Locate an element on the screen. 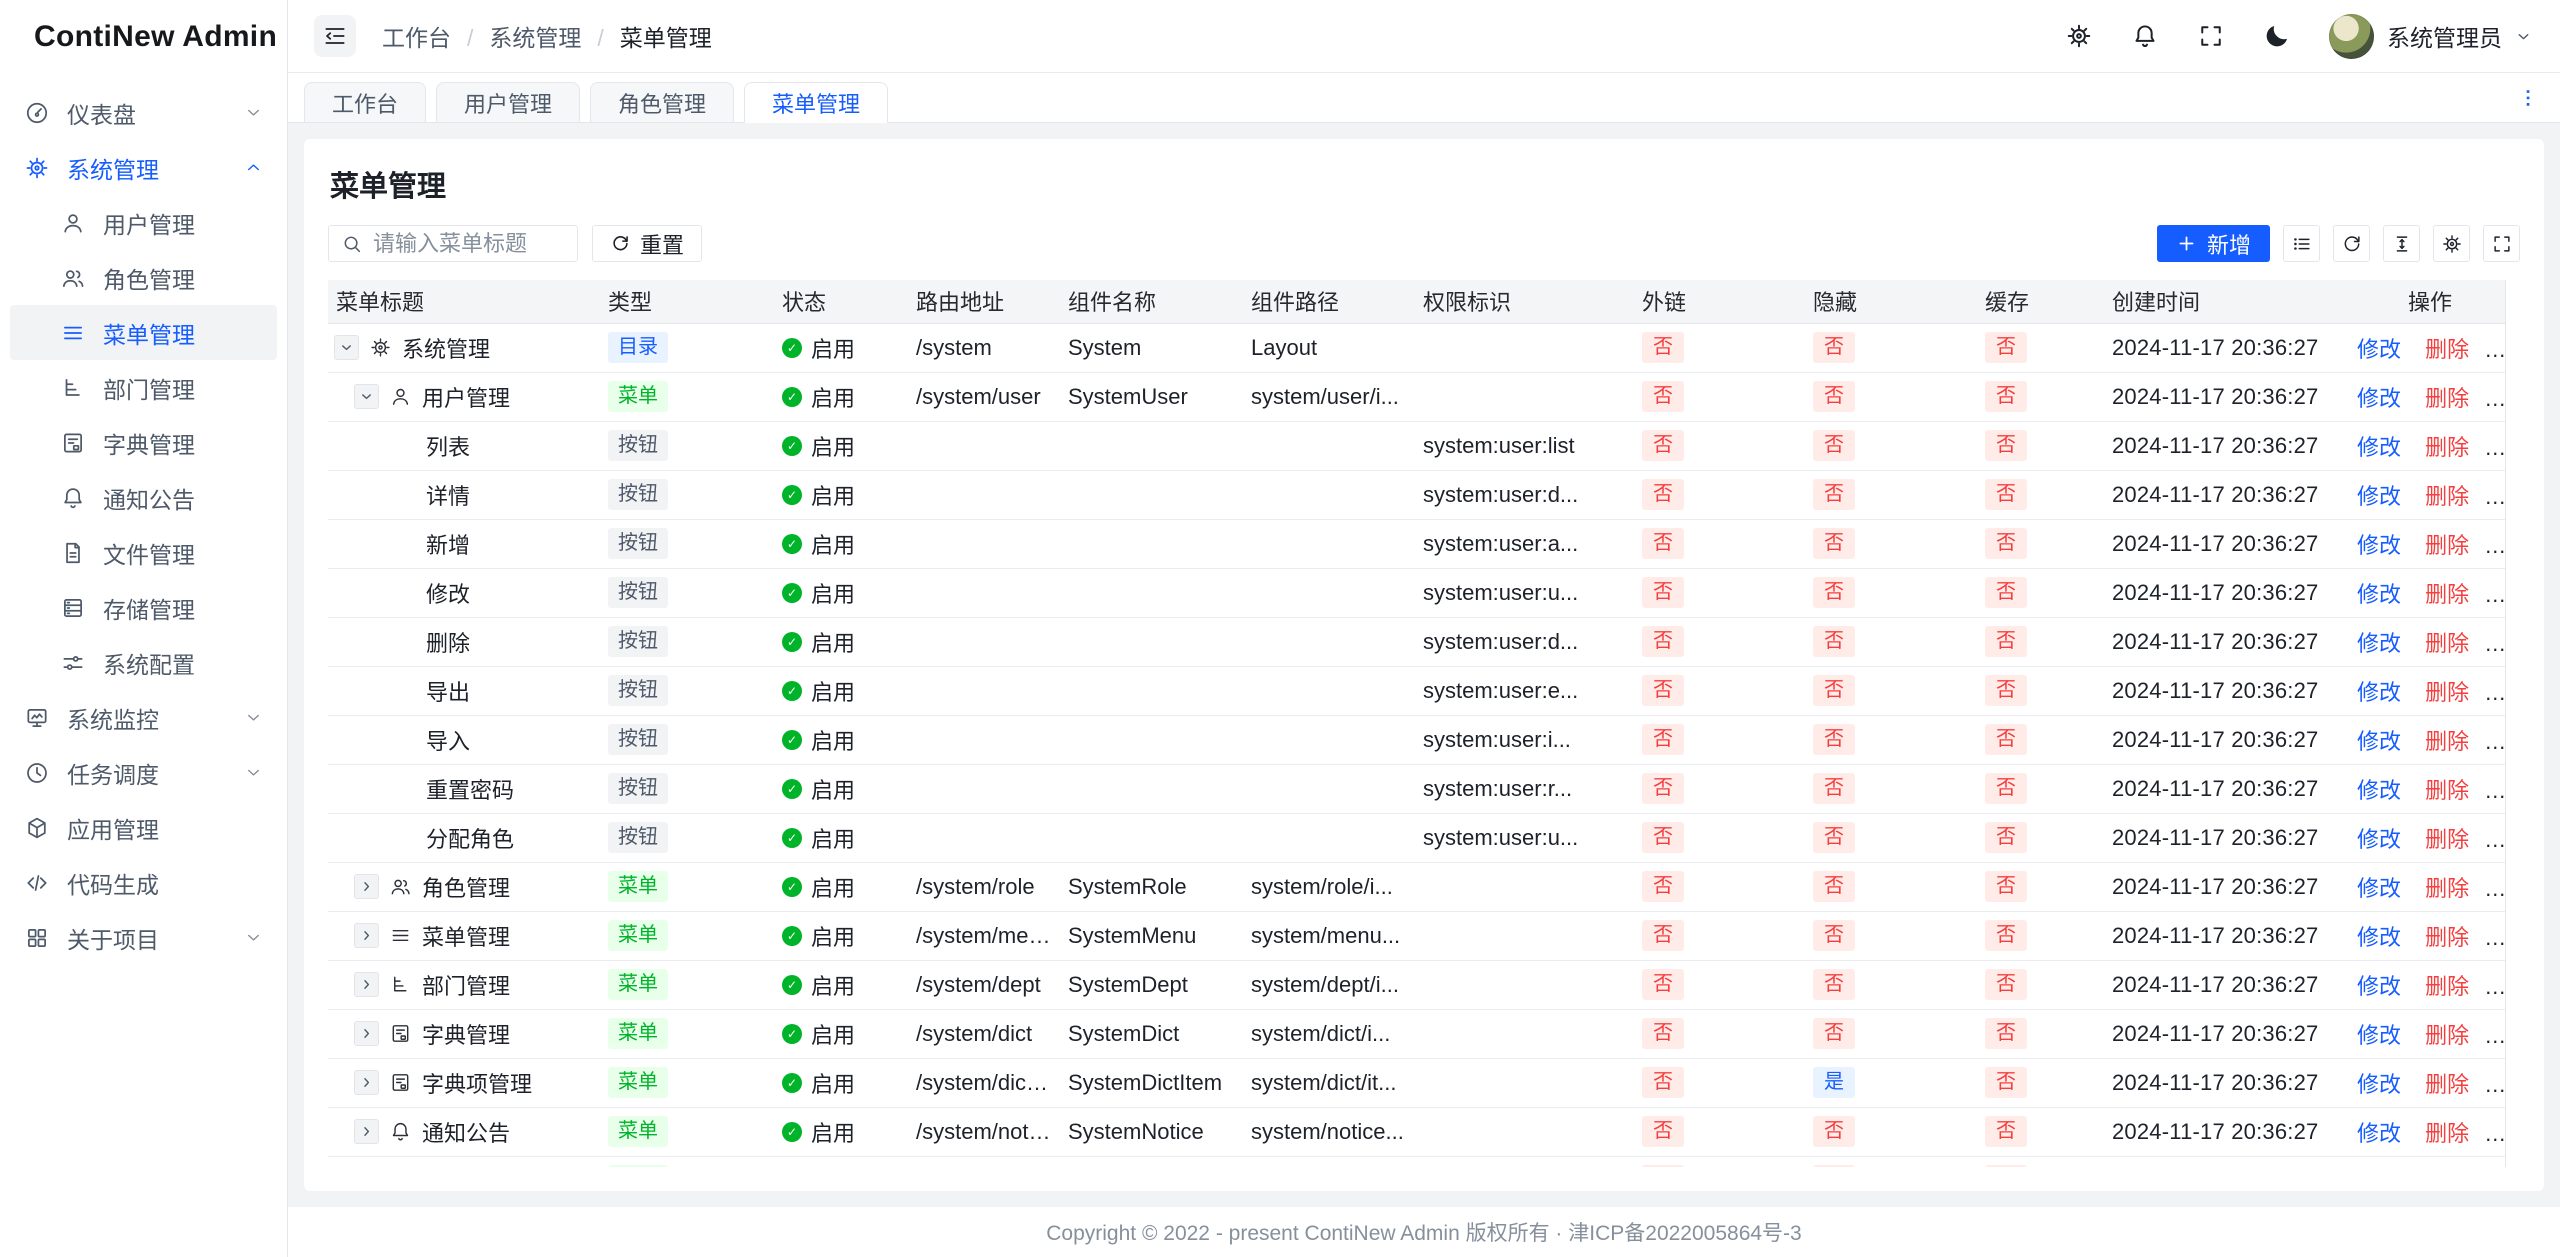  sidebar-item: 字典管理 is located at coordinates (143, 442).